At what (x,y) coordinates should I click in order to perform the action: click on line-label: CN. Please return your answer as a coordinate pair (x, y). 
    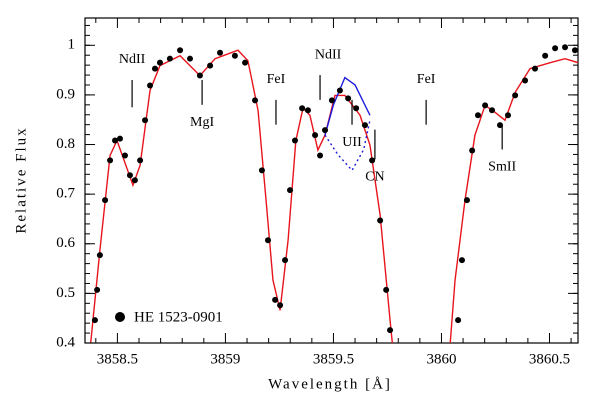
    Looking at the image, I should click on (374, 177).